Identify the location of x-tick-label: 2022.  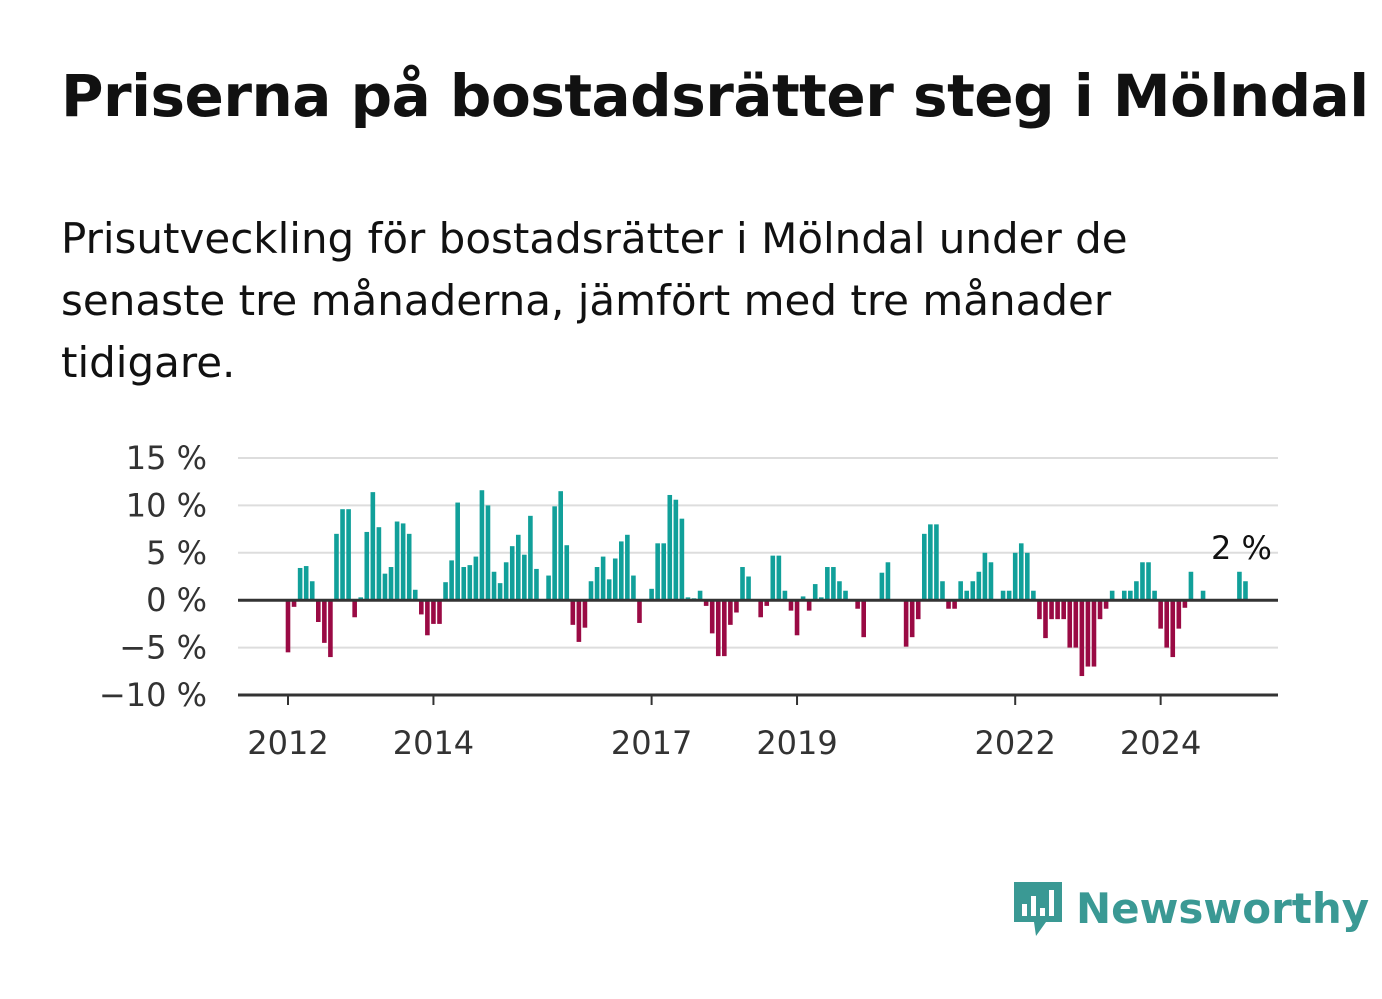
(1014, 743).